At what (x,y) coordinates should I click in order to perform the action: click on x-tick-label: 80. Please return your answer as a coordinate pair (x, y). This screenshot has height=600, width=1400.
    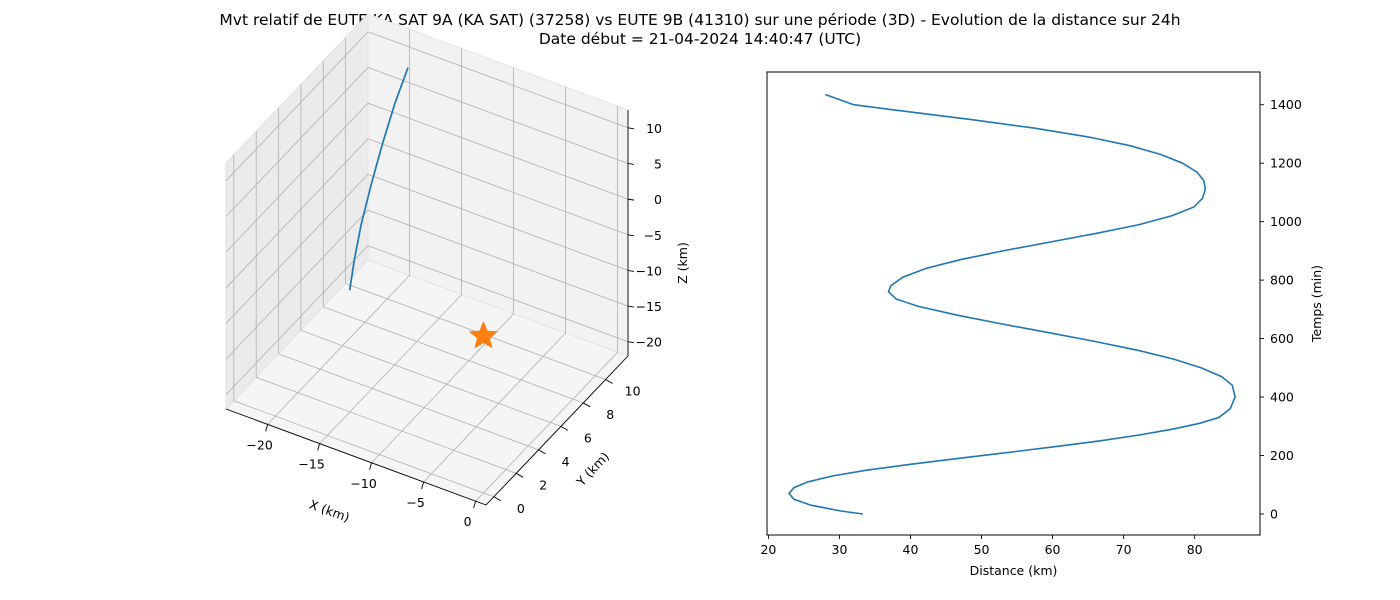
    Looking at the image, I should click on (1195, 549).